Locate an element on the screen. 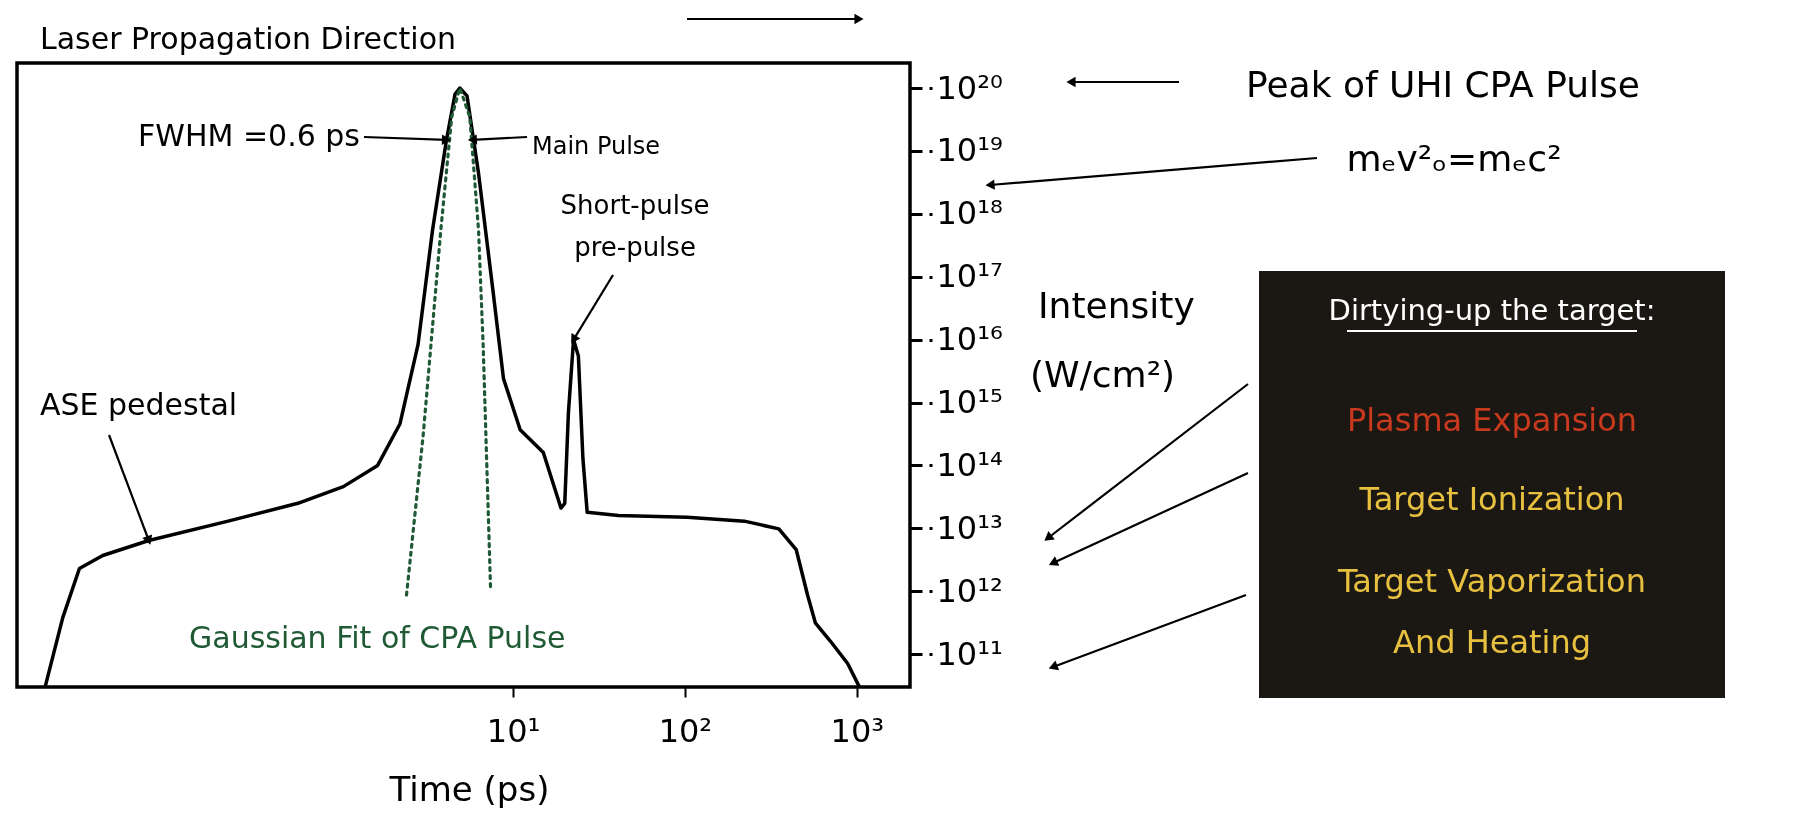 This screenshot has height=823, width=1795. y-tick-label: 10¹⁷ is located at coordinates (969, 276).